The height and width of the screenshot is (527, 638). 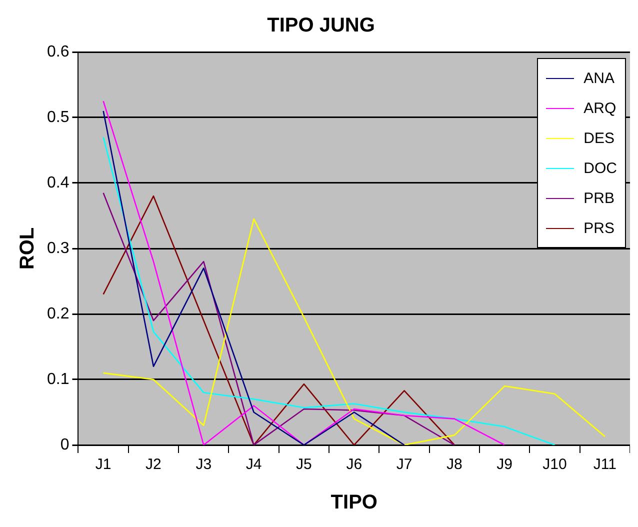 What do you see at coordinates (103, 465) in the screenshot?
I see `x-tick-label: J1` at bounding box center [103, 465].